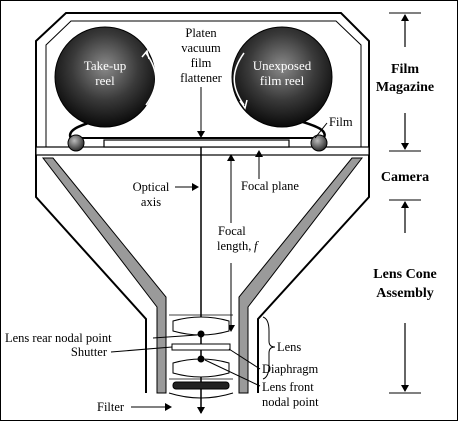  Describe the element at coordinates (319, 143) in the screenshot. I see `right-roller` at that location.